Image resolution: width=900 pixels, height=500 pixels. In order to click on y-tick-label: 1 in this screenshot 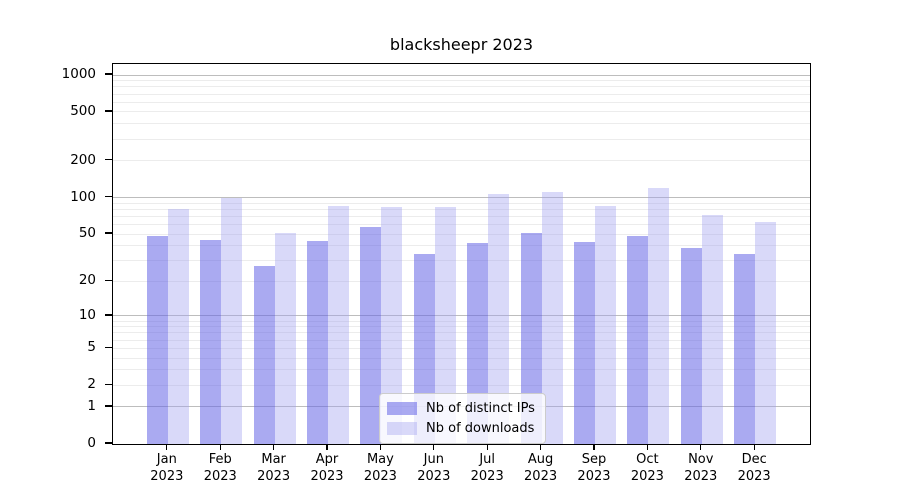, I will do `click(91, 405)`.